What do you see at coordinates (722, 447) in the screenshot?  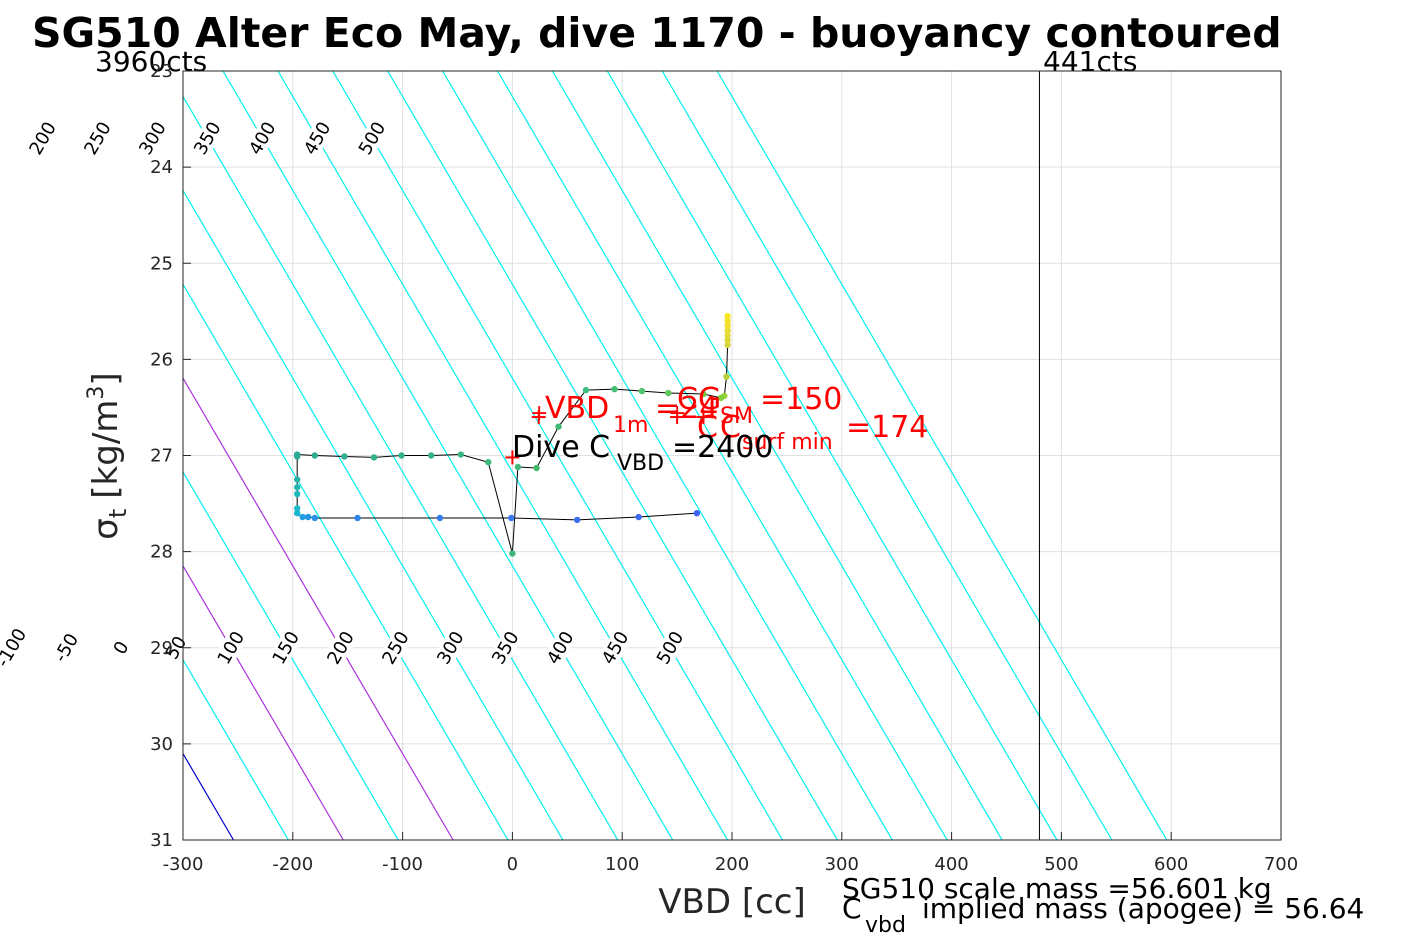 I see `cvbd-value: =2400` at bounding box center [722, 447].